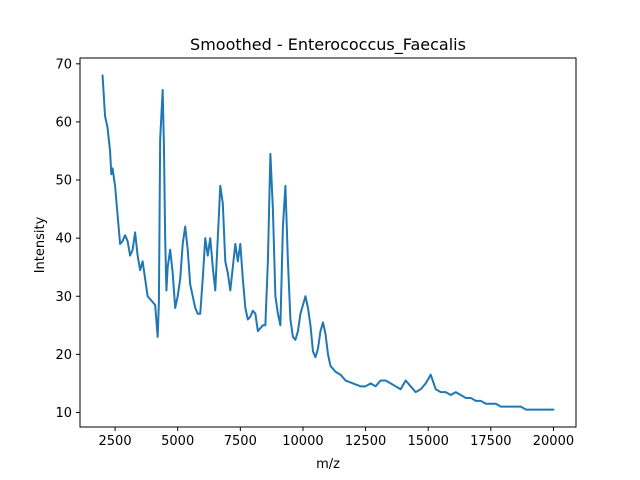 The image size is (640, 480). What do you see at coordinates (63, 181) in the screenshot?
I see `y-tick-label-50: 50` at bounding box center [63, 181].